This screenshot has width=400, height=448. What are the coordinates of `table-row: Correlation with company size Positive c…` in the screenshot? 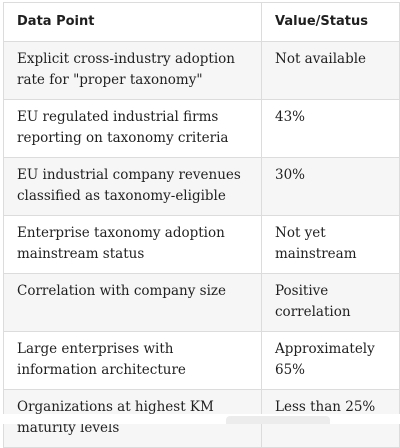 It's located at (201, 302).